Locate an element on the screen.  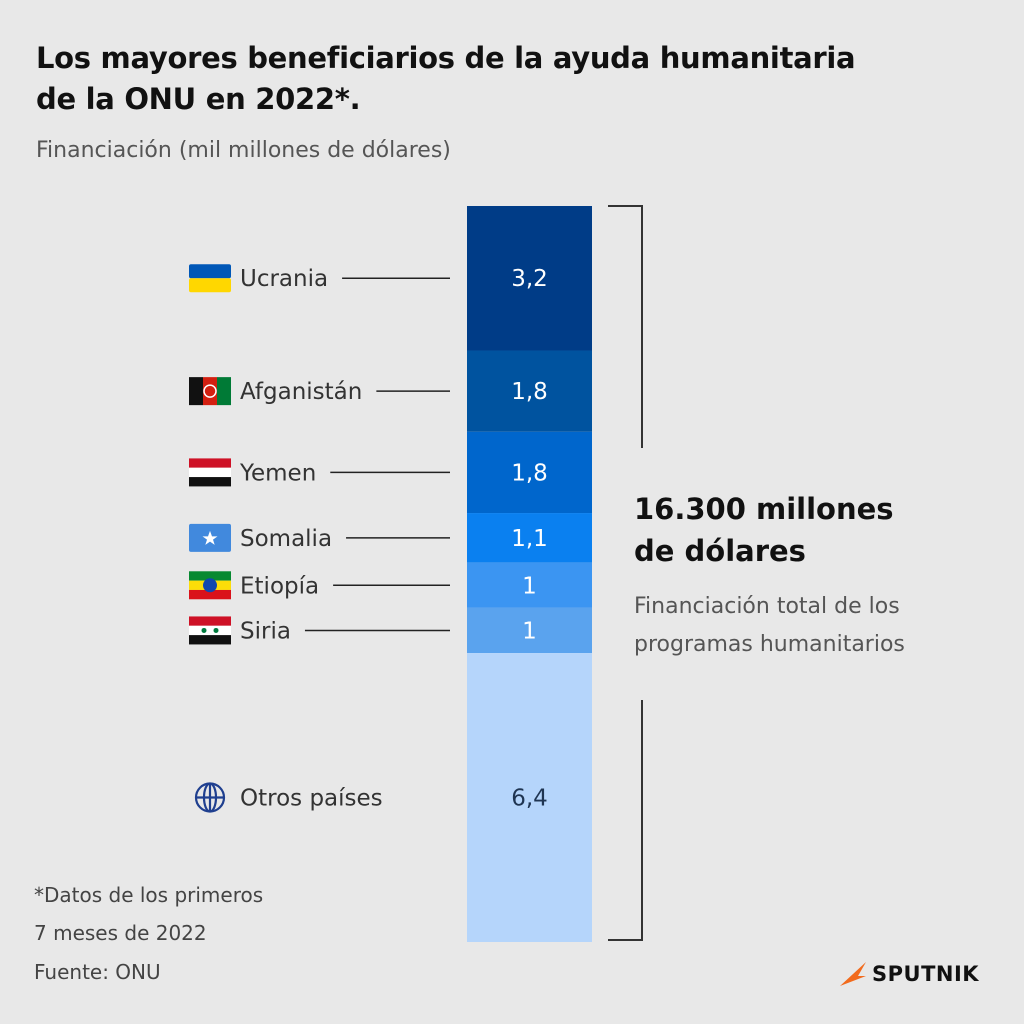
category-label-etiopia: Etiopía is located at coordinates (279, 586).